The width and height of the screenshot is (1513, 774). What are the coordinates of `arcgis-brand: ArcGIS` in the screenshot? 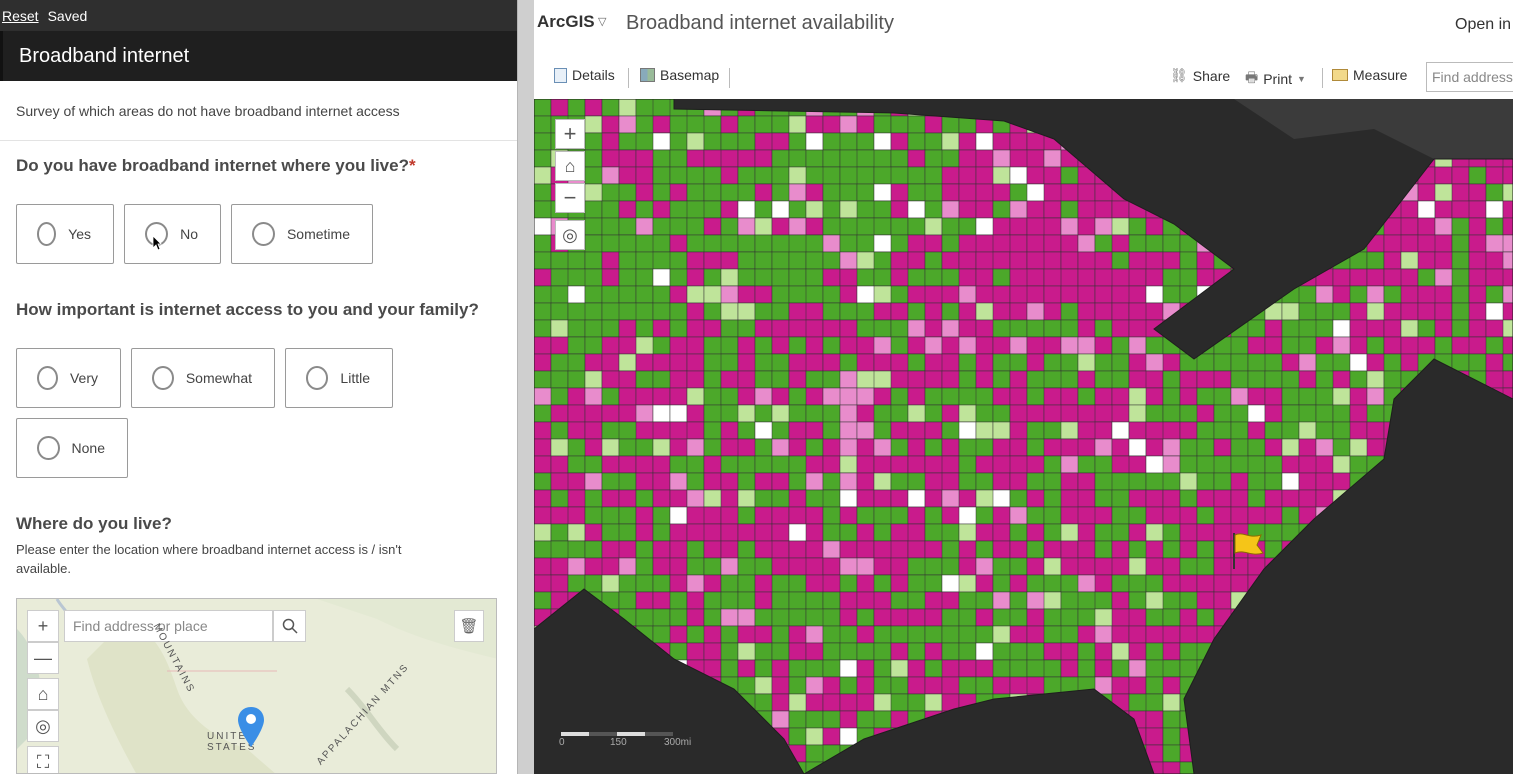 It's located at (566, 21).